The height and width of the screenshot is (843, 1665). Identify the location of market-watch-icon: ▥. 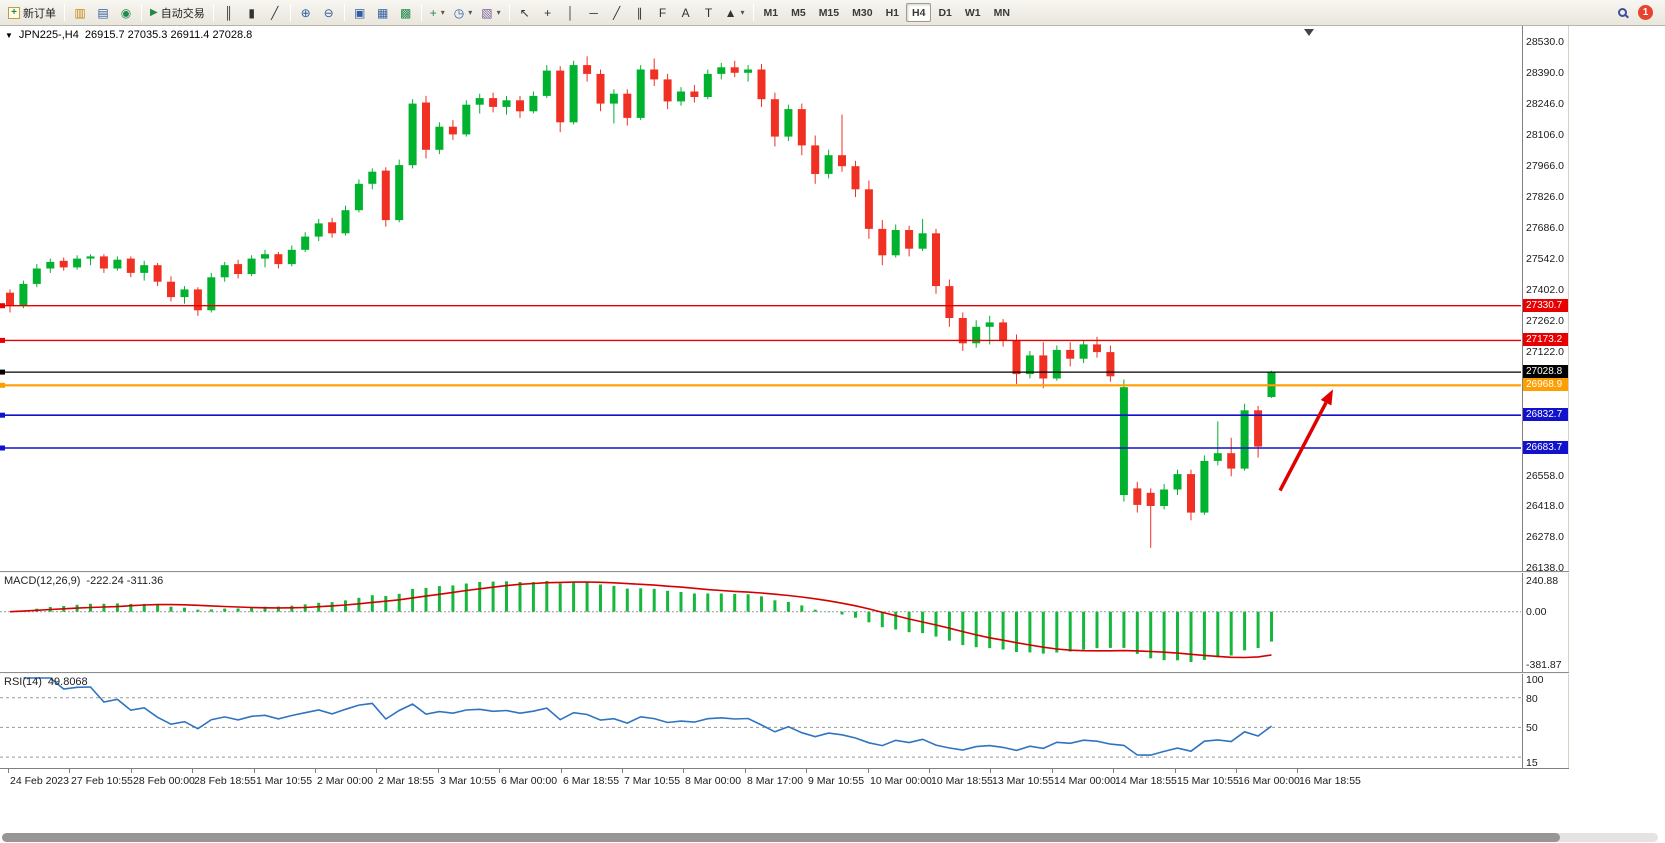
(80, 12).